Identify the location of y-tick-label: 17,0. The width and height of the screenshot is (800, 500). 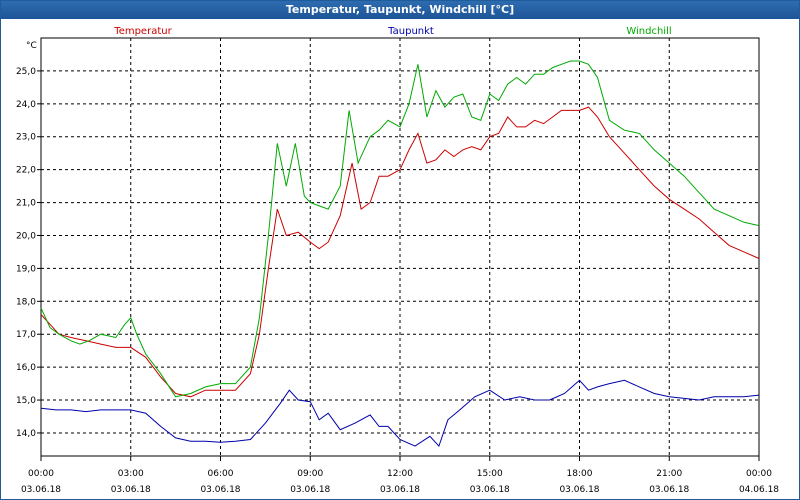
(26, 335).